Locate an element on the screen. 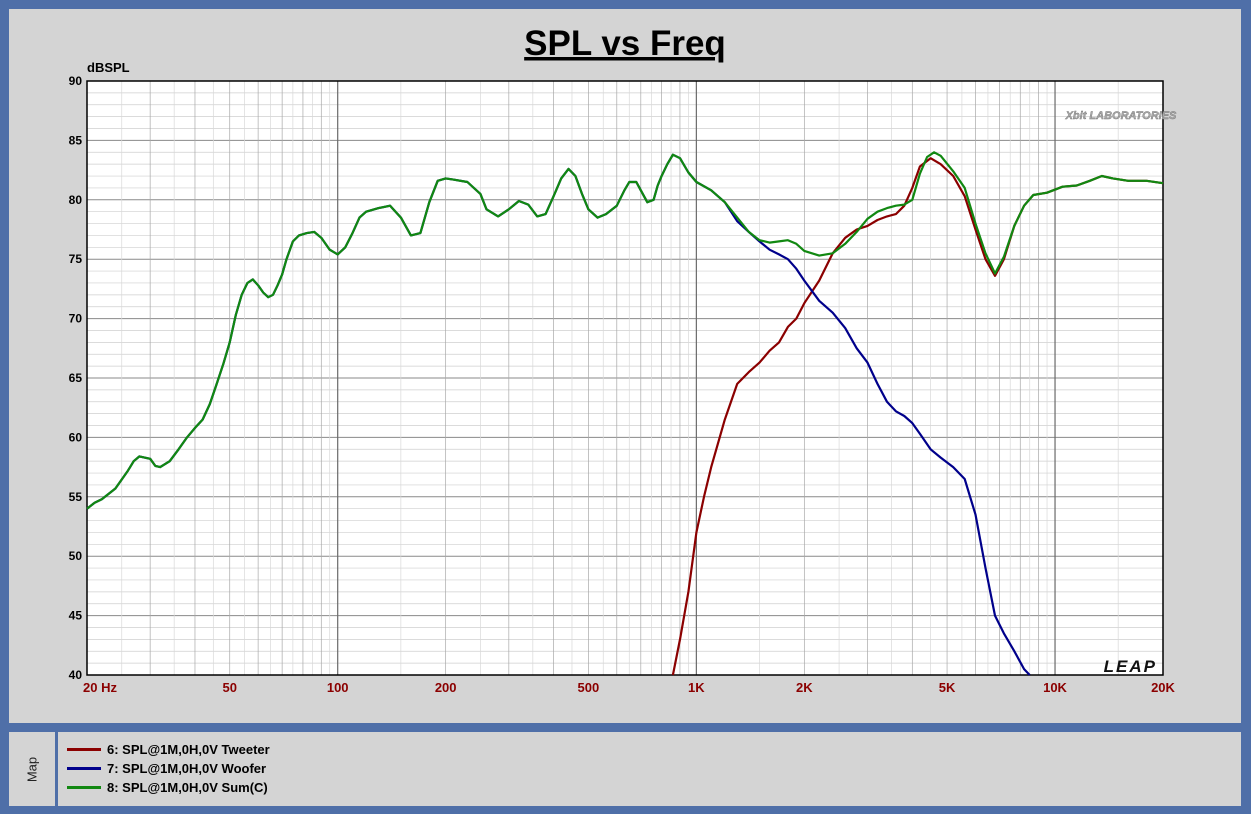 The width and height of the screenshot is (1251, 814). legend-label: 6: SPL@1M,0H,0V Tweeter is located at coordinates (188, 749).